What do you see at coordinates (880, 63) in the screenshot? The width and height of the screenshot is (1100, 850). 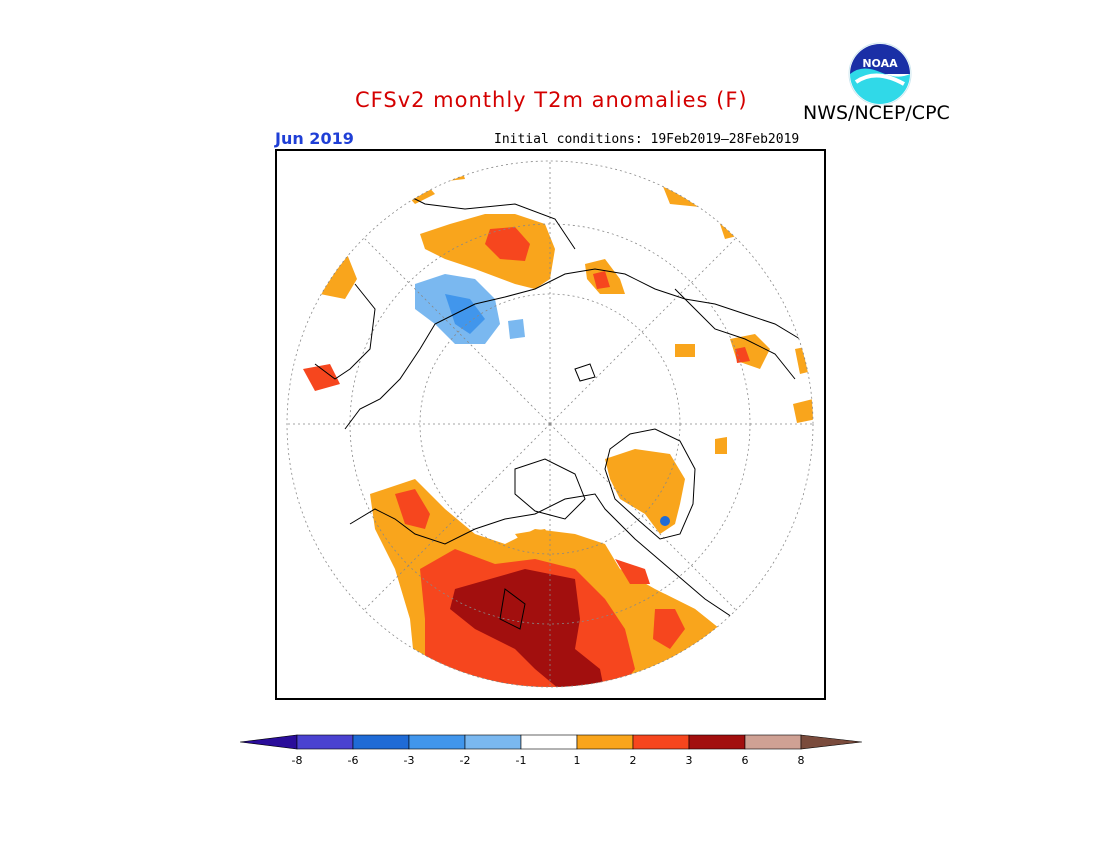 I see `svg-text: NOAA` at bounding box center [880, 63].